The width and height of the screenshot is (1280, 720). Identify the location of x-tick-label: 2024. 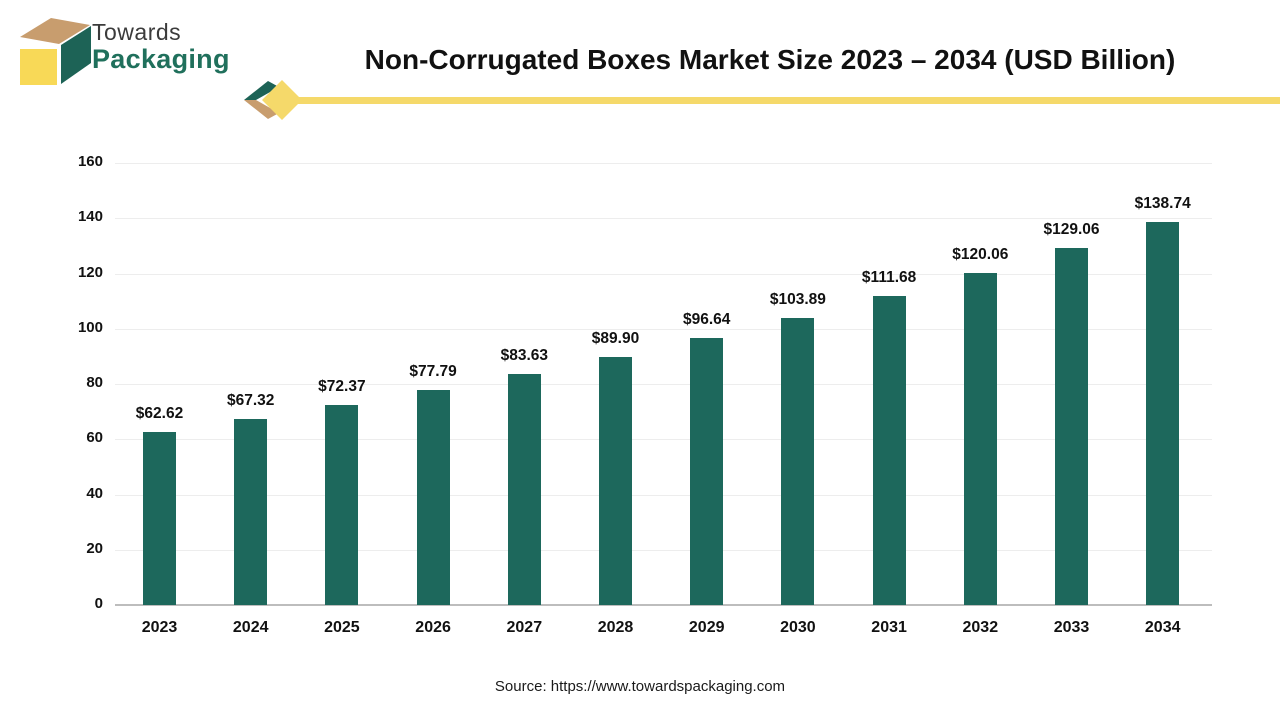
(250, 627).